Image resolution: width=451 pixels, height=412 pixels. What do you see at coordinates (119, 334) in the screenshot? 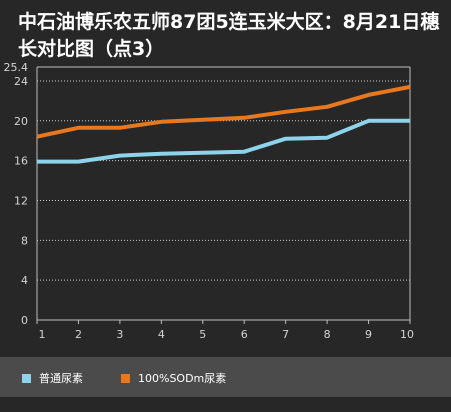
I see `x-tick-label: 3` at bounding box center [119, 334].